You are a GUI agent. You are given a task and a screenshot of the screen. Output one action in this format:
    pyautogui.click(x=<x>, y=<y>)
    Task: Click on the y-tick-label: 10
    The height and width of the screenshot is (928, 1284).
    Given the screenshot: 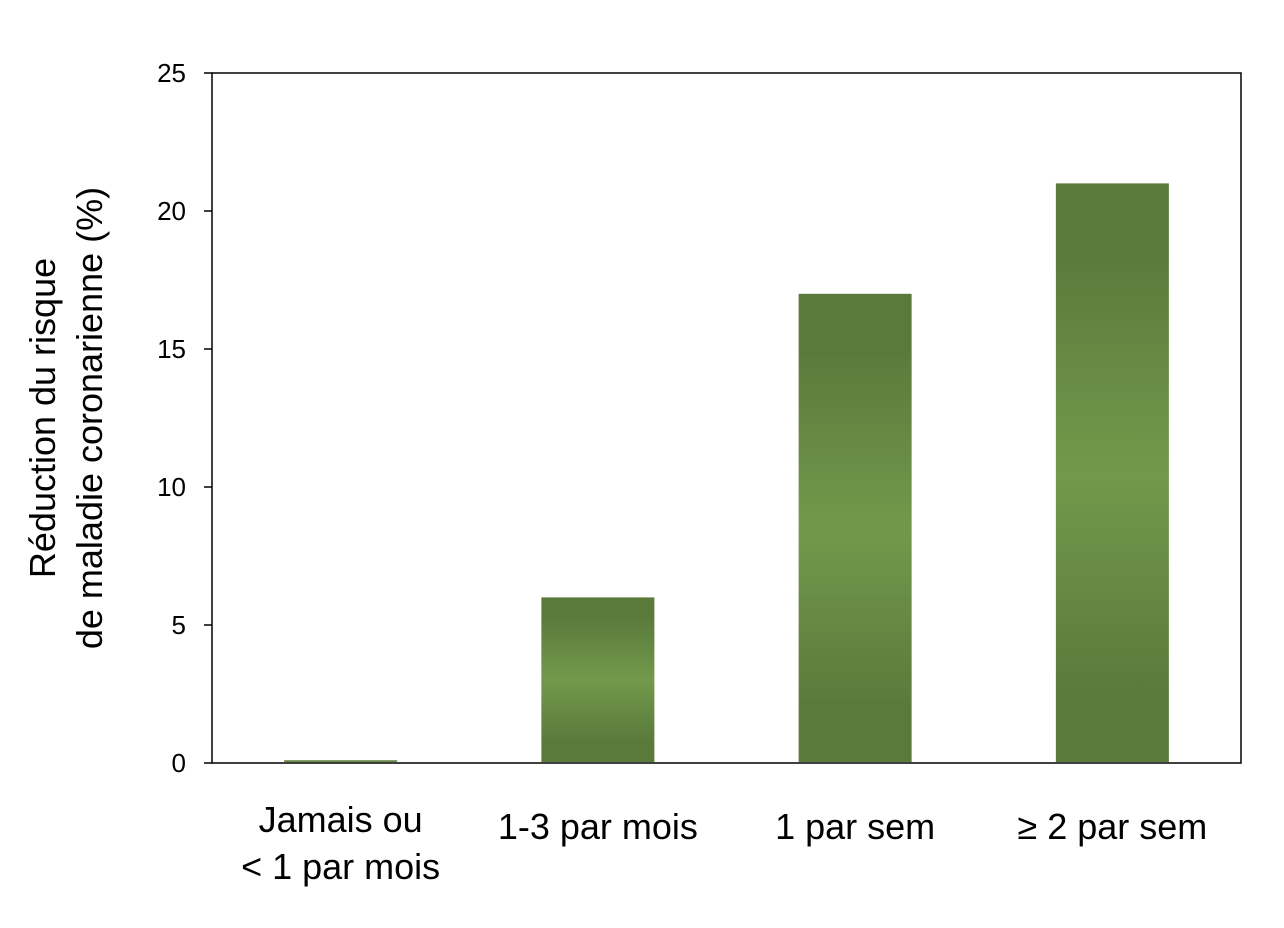 What is the action you would take?
    pyautogui.click(x=171, y=487)
    